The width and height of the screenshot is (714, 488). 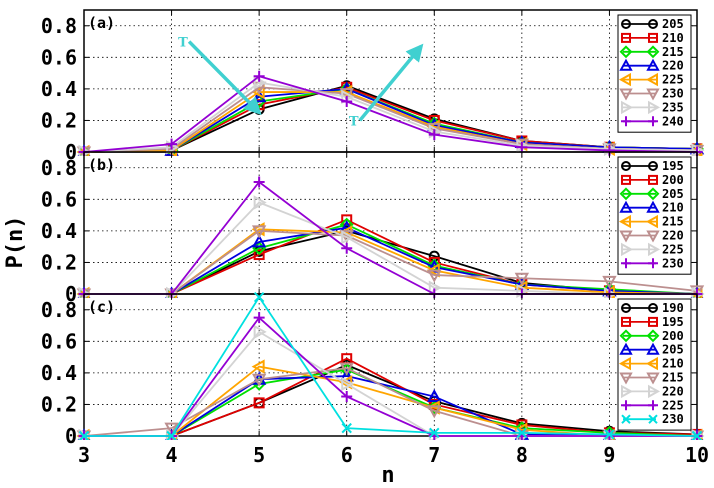 What do you see at coordinates (522, 455) in the screenshot?
I see `x-tick-label: 8` at bounding box center [522, 455].